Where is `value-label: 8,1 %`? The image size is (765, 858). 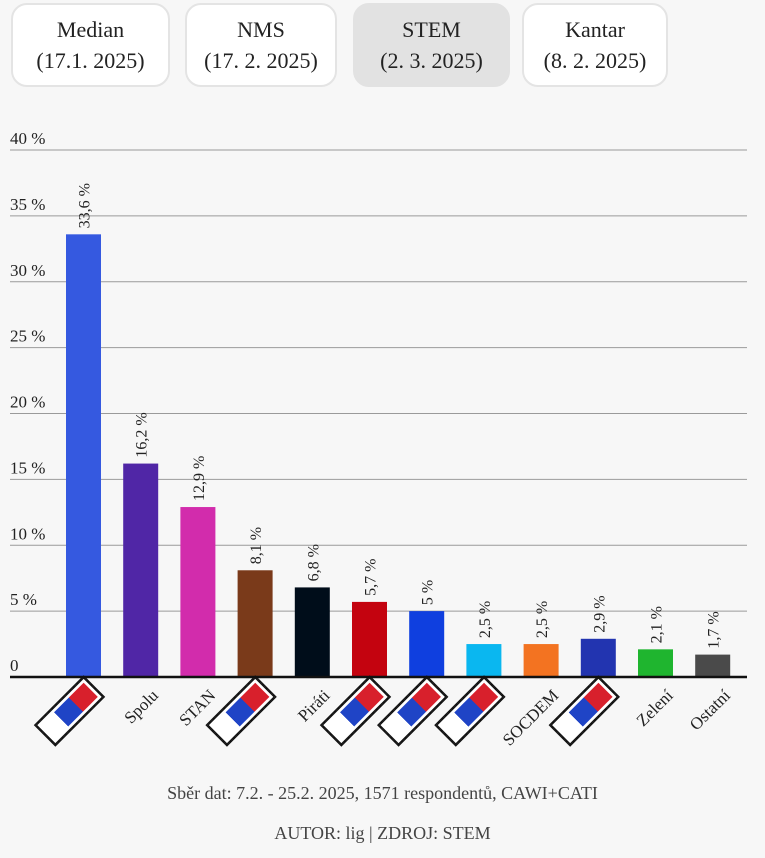
value-label: 8,1 % is located at coordinates (256, 545).